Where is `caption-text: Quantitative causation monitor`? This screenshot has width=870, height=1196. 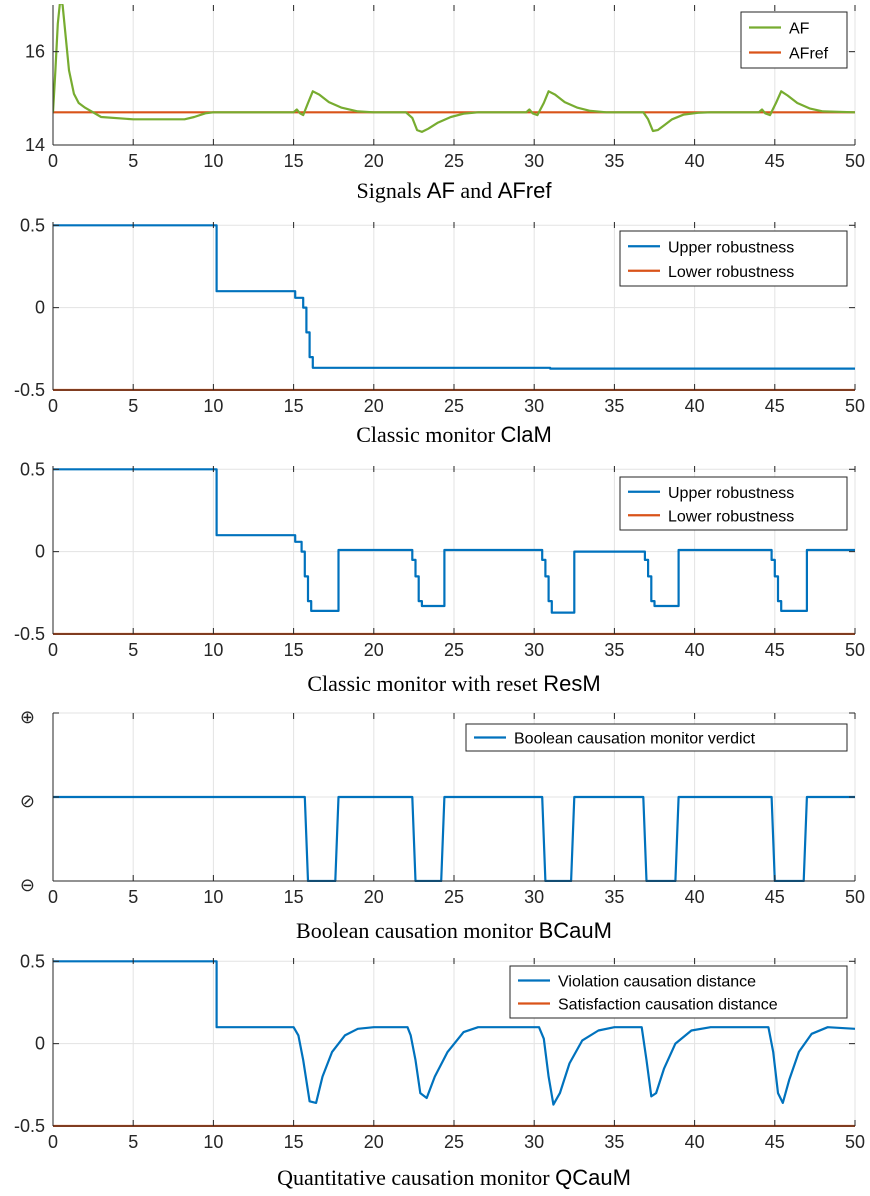 caption-text: Quantitative causation monitor is located at coordinates (416, 1177).